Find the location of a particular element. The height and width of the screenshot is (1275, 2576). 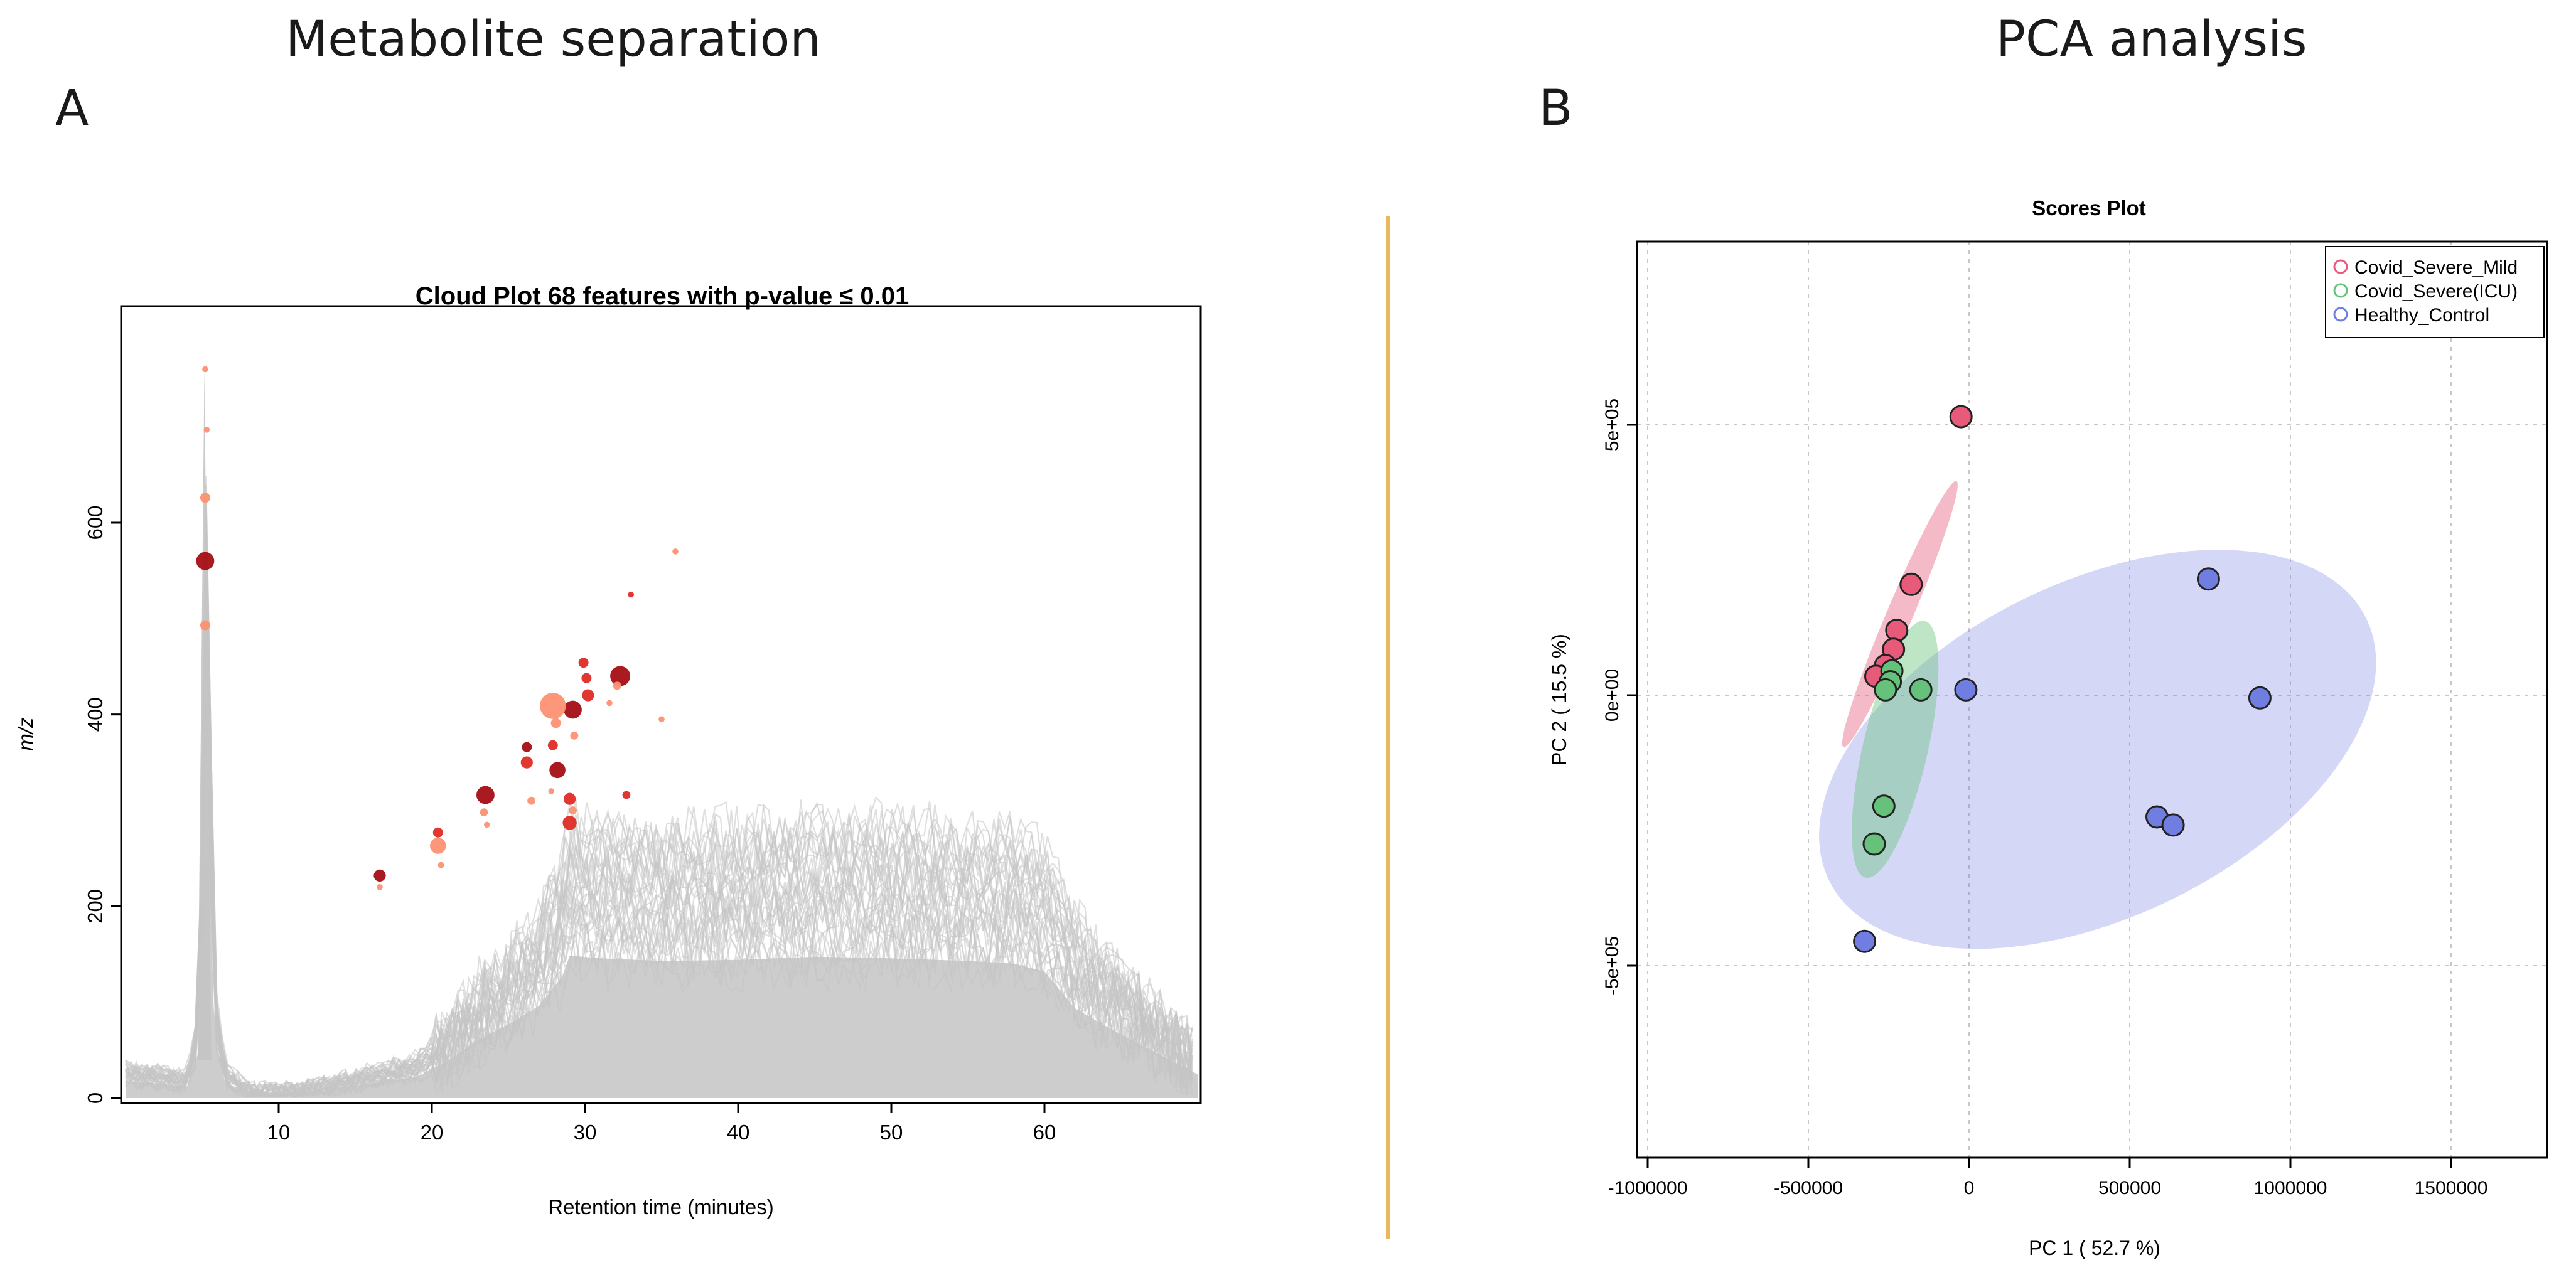

cloud-x-tick-label: 40 is located at coordinates (738, 1132).